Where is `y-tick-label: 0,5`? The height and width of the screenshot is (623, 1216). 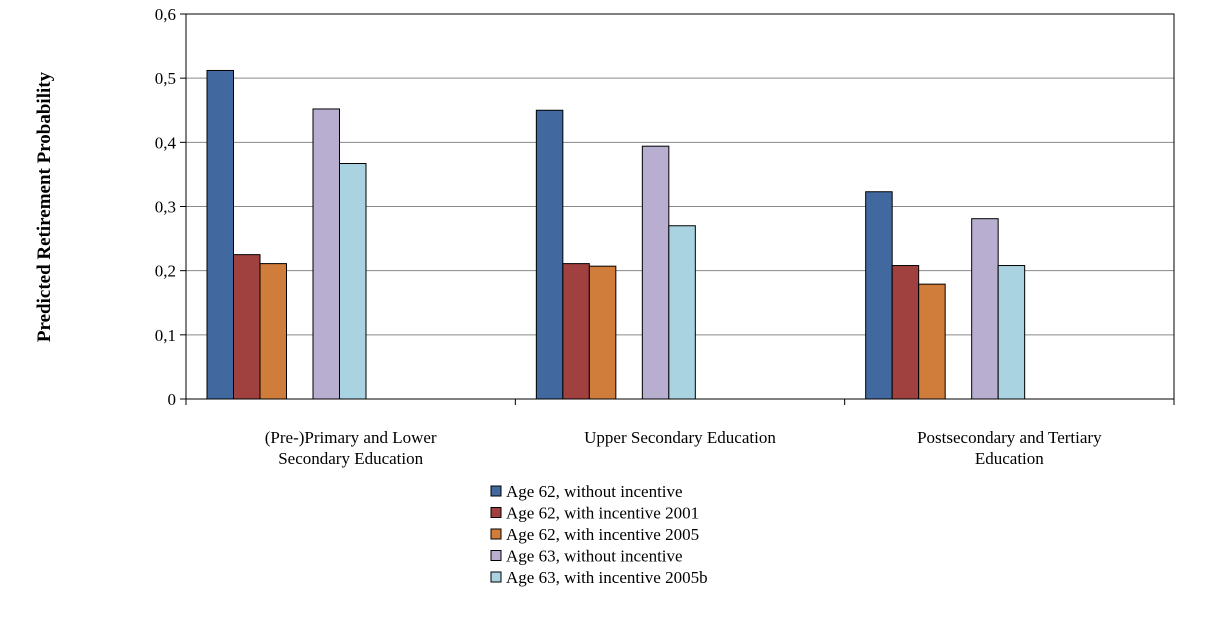 y-tick-label: 0,5 is located at coordinates (165, 78).